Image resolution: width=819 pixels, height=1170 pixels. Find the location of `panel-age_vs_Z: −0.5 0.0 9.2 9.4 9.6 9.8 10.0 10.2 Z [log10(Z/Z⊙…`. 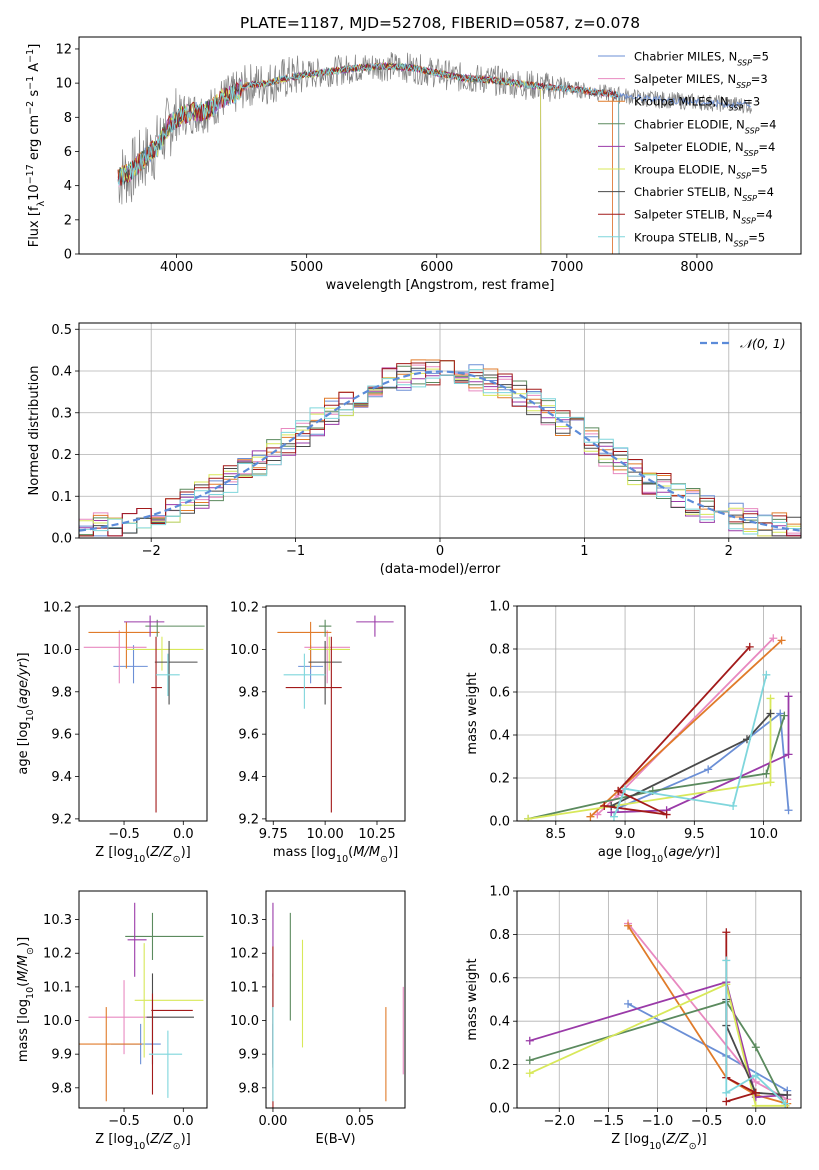

panel-age_vs_Z: −0.5 0.0 9.2 9.4 9.6 9.8 10.0 10.2 Z [log10(Z/Z⊙… is located at coordinates (112, 733).